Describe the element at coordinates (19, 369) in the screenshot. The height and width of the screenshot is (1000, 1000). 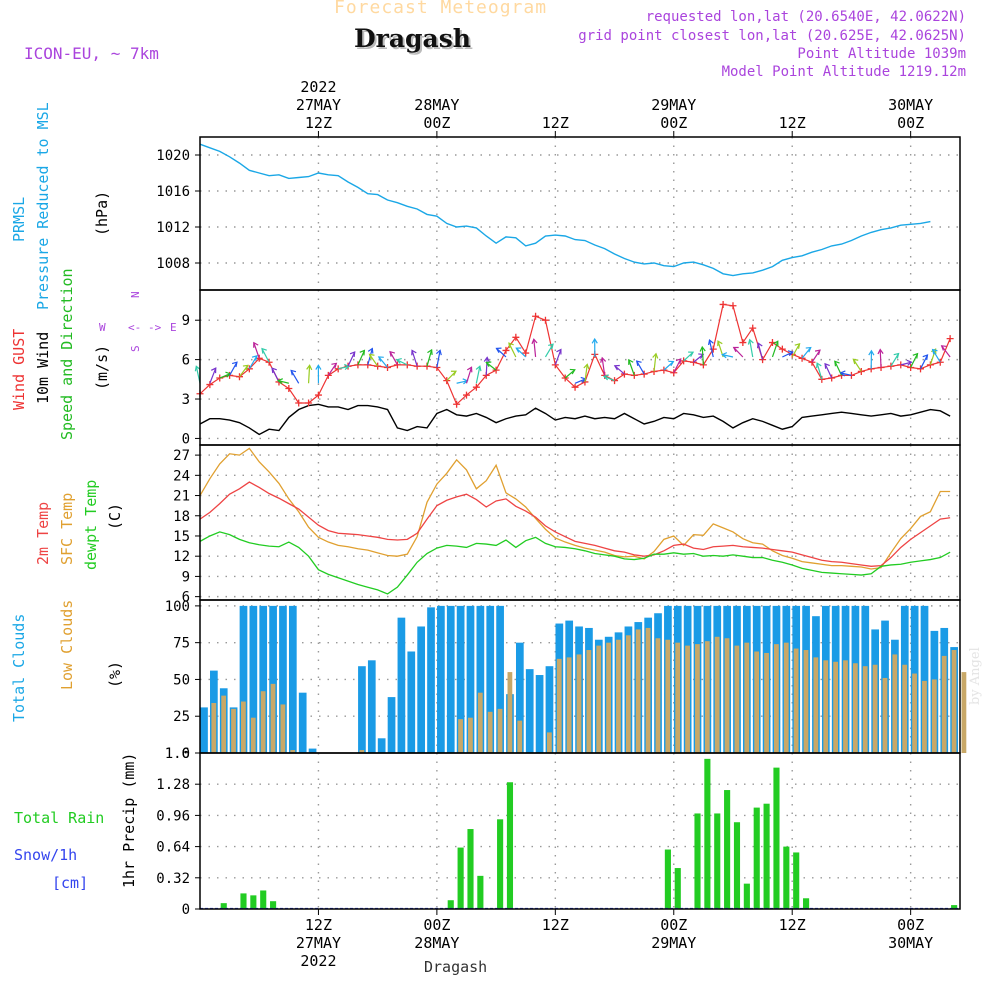
I see `axis-label-wind-gust: Wind GUST` at that location.